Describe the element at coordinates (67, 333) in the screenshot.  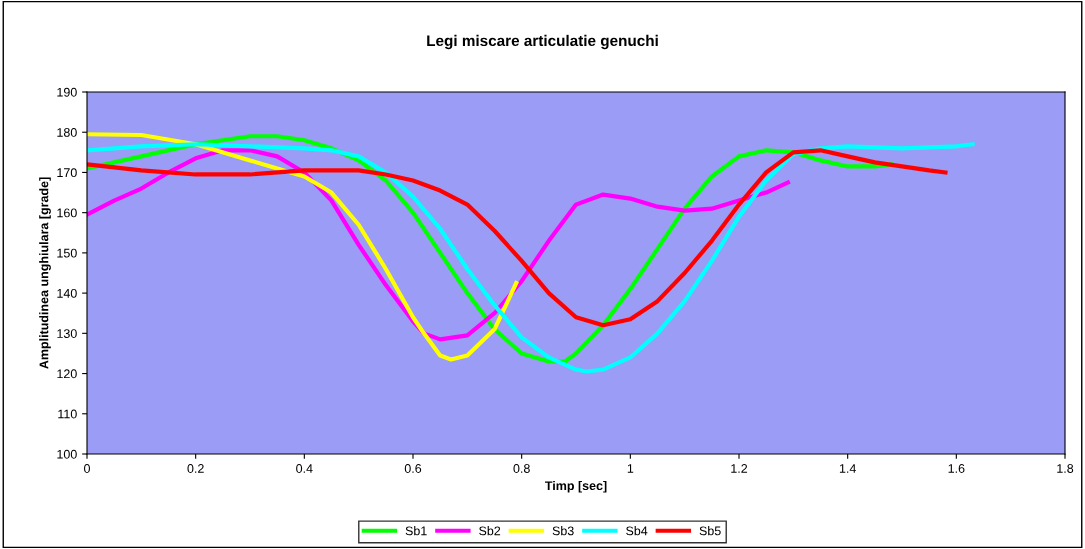
I see `y-tick-label: 130` at that location.